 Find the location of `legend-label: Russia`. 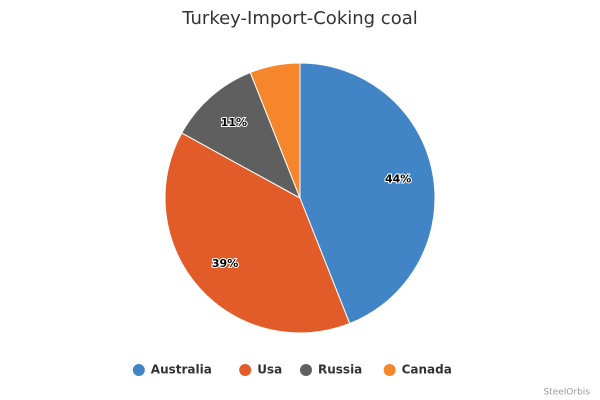

legend-label: Russia is located at coordinates (340, 370).